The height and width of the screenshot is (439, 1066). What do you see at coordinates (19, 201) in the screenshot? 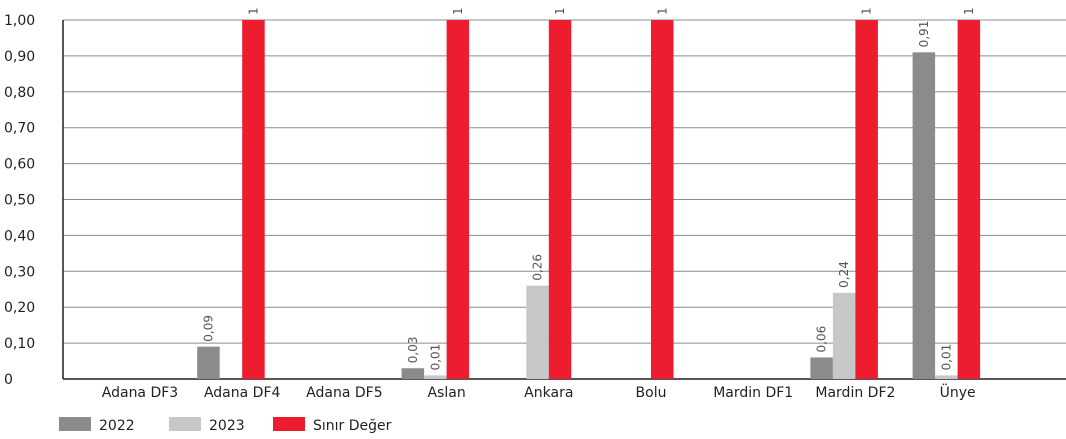
I see `y-tick-label: 0,50` at bounding box center [19, 201].